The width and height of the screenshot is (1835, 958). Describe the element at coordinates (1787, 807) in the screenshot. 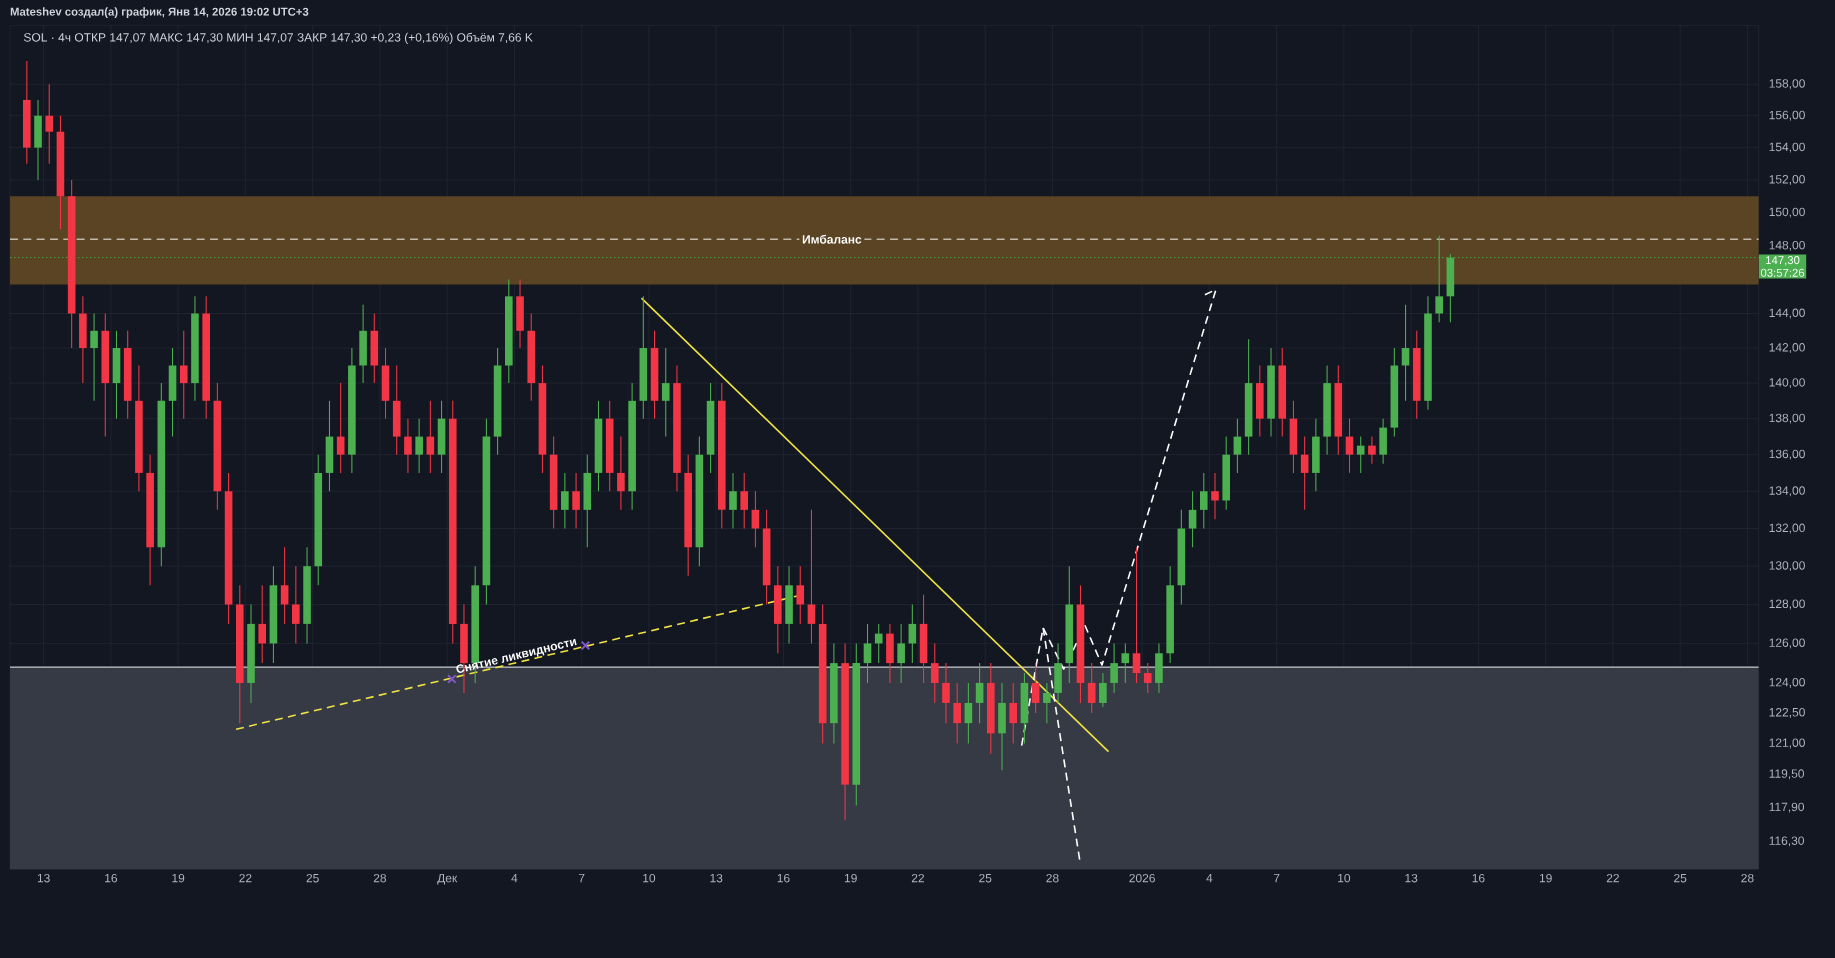

I see `y-tick-label: 117,90` at that location.